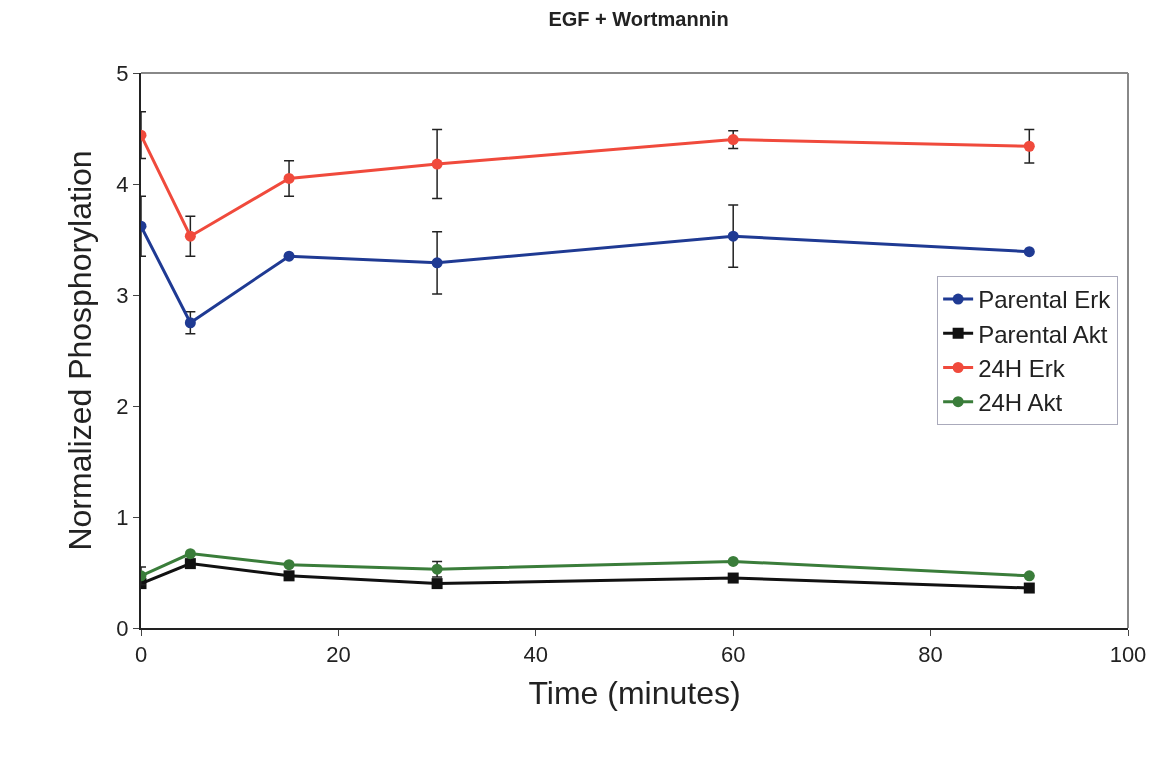 The width and height of the screenshot is (1161, 780). Describe the element at coordinates (122, 628) in the screenshot. I see `y-tick-label: 0` at that location.